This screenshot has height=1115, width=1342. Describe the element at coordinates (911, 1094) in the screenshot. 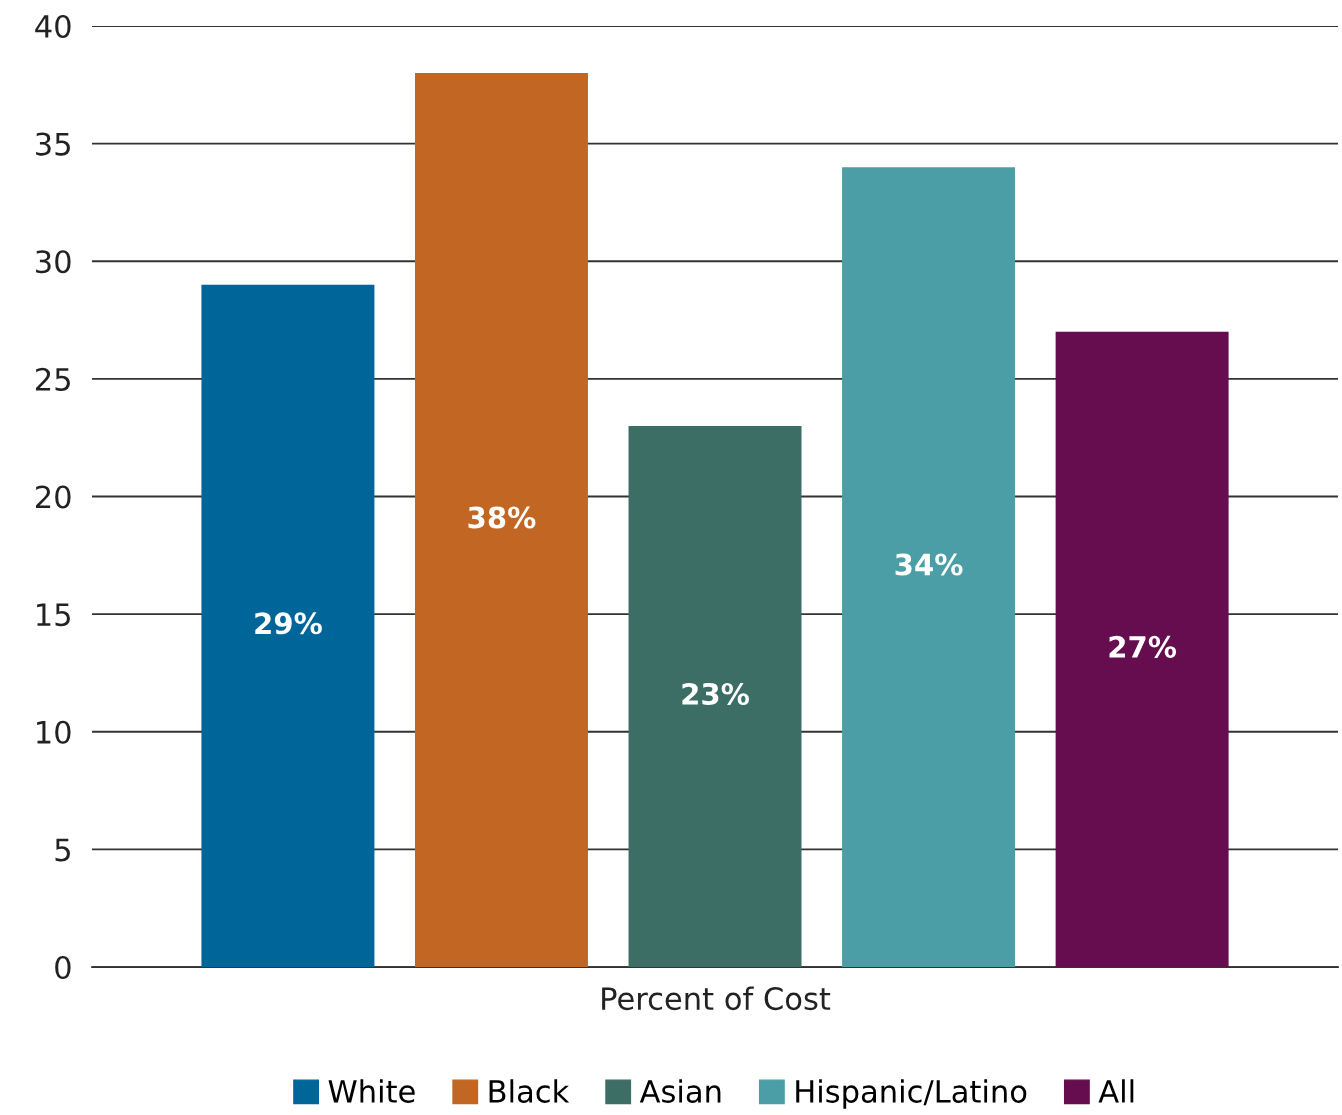

I see `legend-label: Hispanic/Latino` at that location.